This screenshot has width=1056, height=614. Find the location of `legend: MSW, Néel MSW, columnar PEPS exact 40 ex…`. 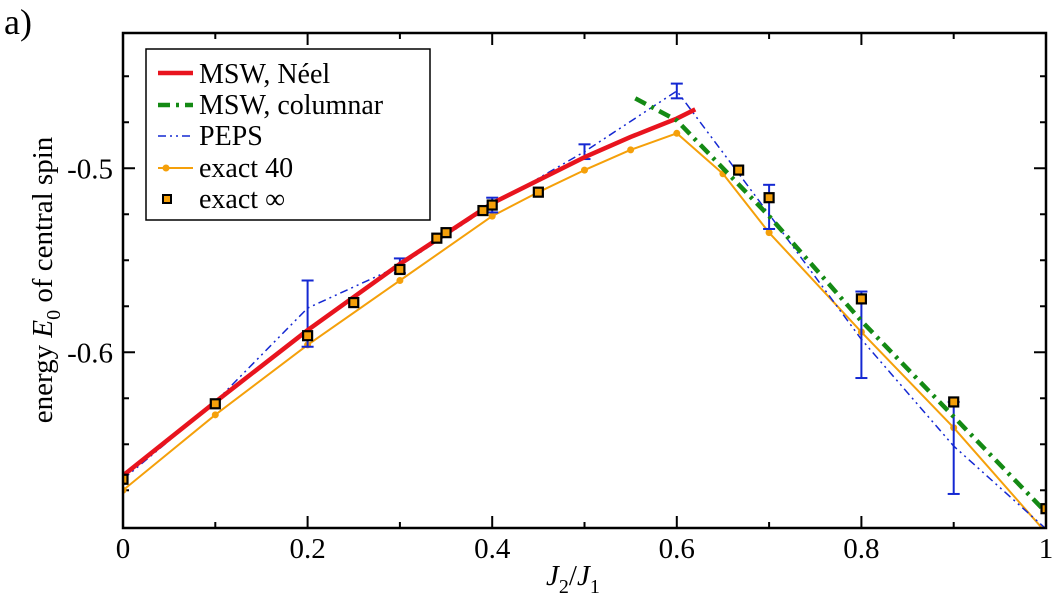

legend: MSW, Néel MSW, columnar PEPS exact 40 ex… is located at coordinates (288, 134).